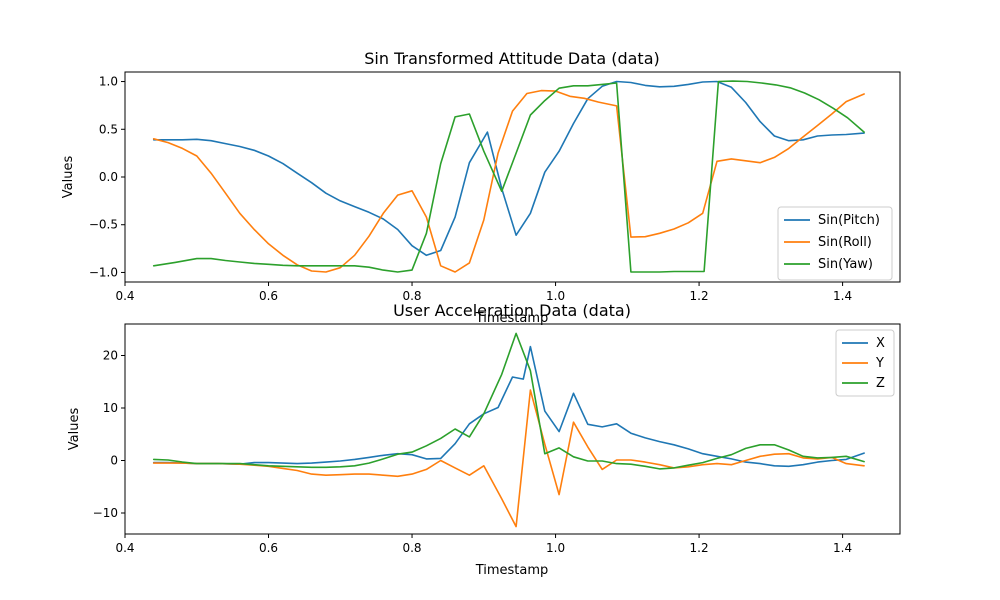 This screenshot has width=1000, height=600. Describe the element at coordinates (880, 343) in the screenshot. I see `acceleration-legend-label: X` at that location.